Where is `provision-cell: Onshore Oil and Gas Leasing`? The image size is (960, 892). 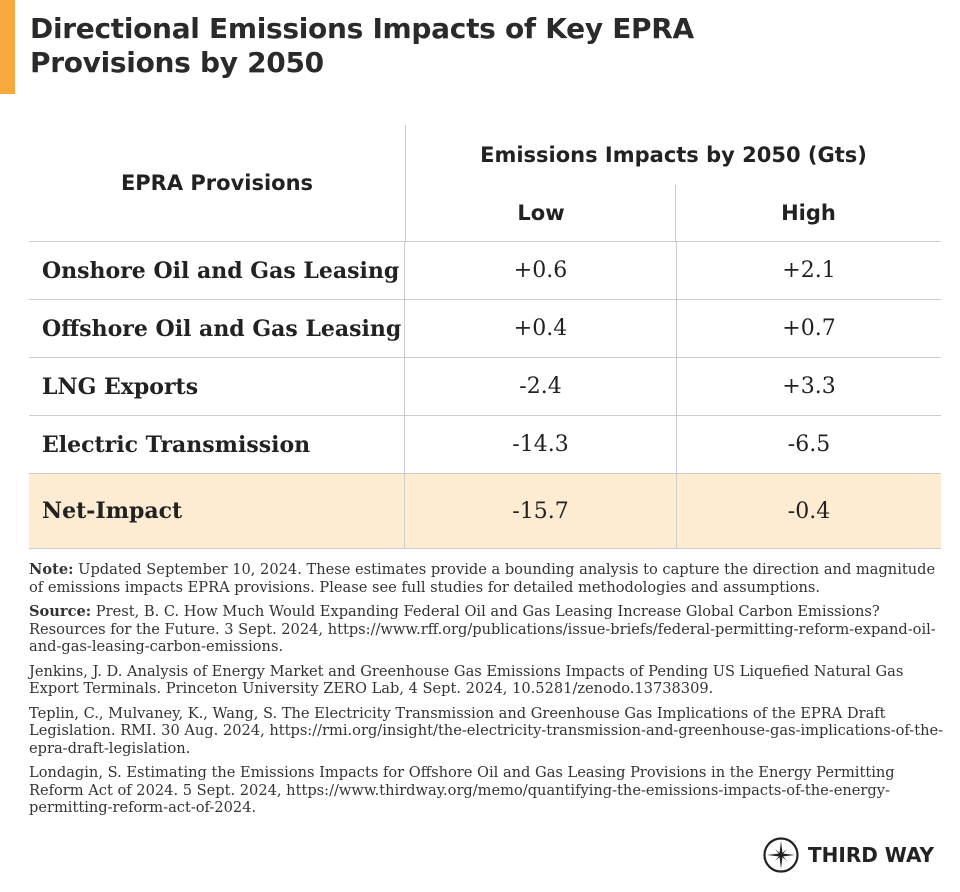
provision-cell: Onshore Oil and Gas Leasing is located at coordinates (217, 270).